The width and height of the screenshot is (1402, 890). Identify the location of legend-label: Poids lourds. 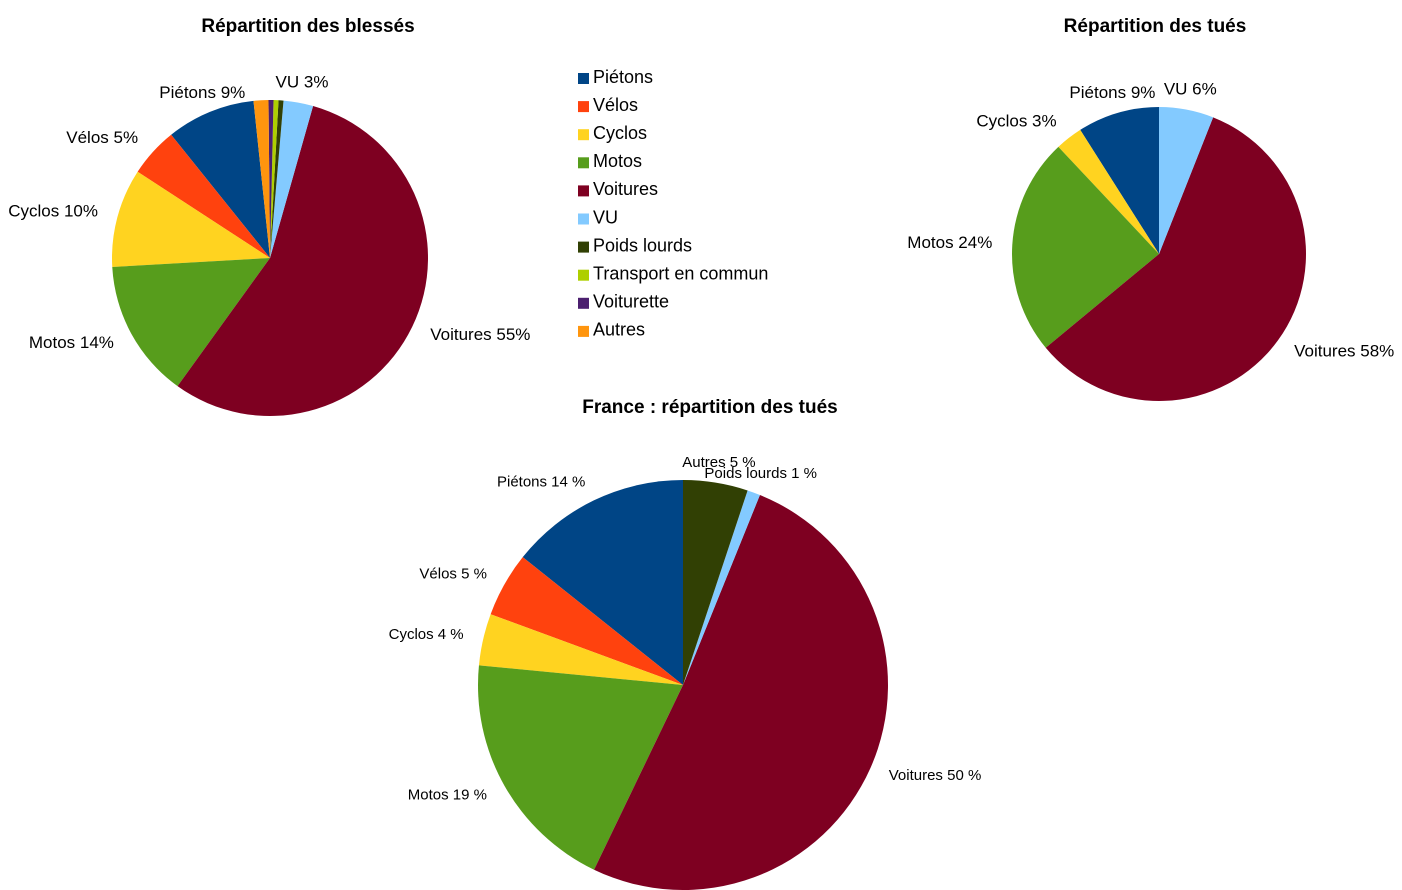
(642, 245).